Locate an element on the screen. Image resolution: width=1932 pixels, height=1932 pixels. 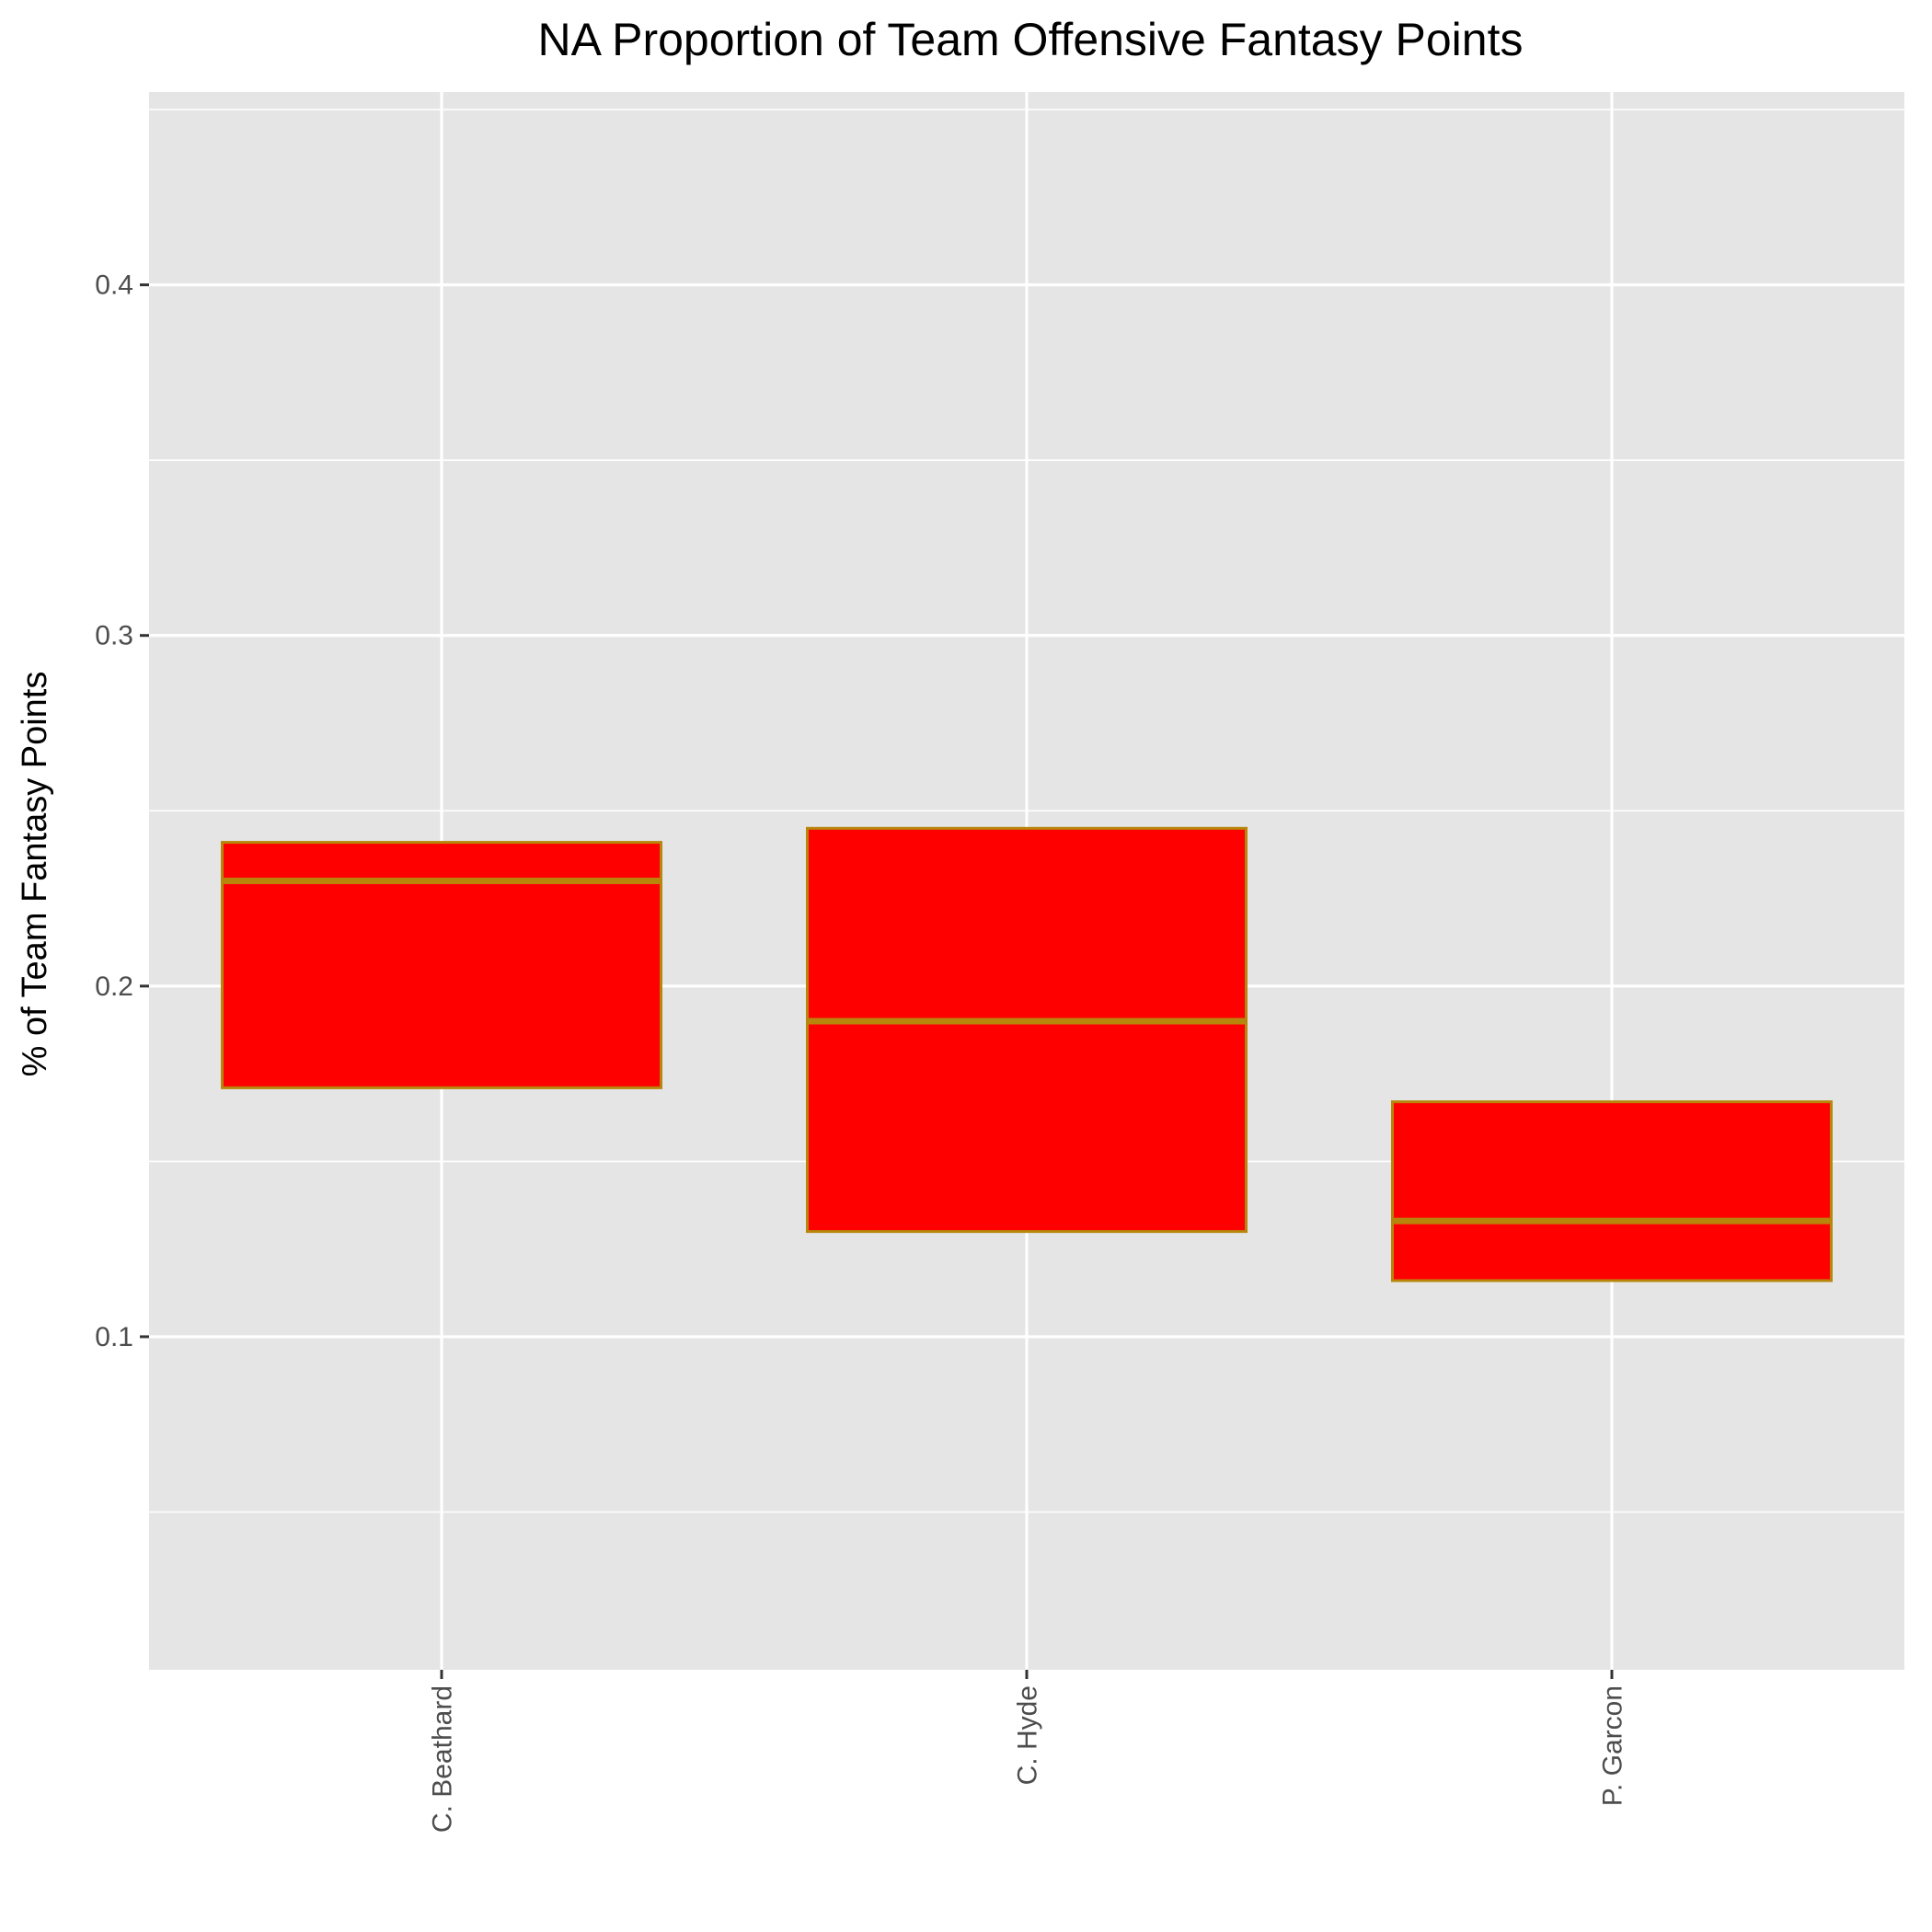
y-tick-label: 0.2 is located at coordinates (114, 987).